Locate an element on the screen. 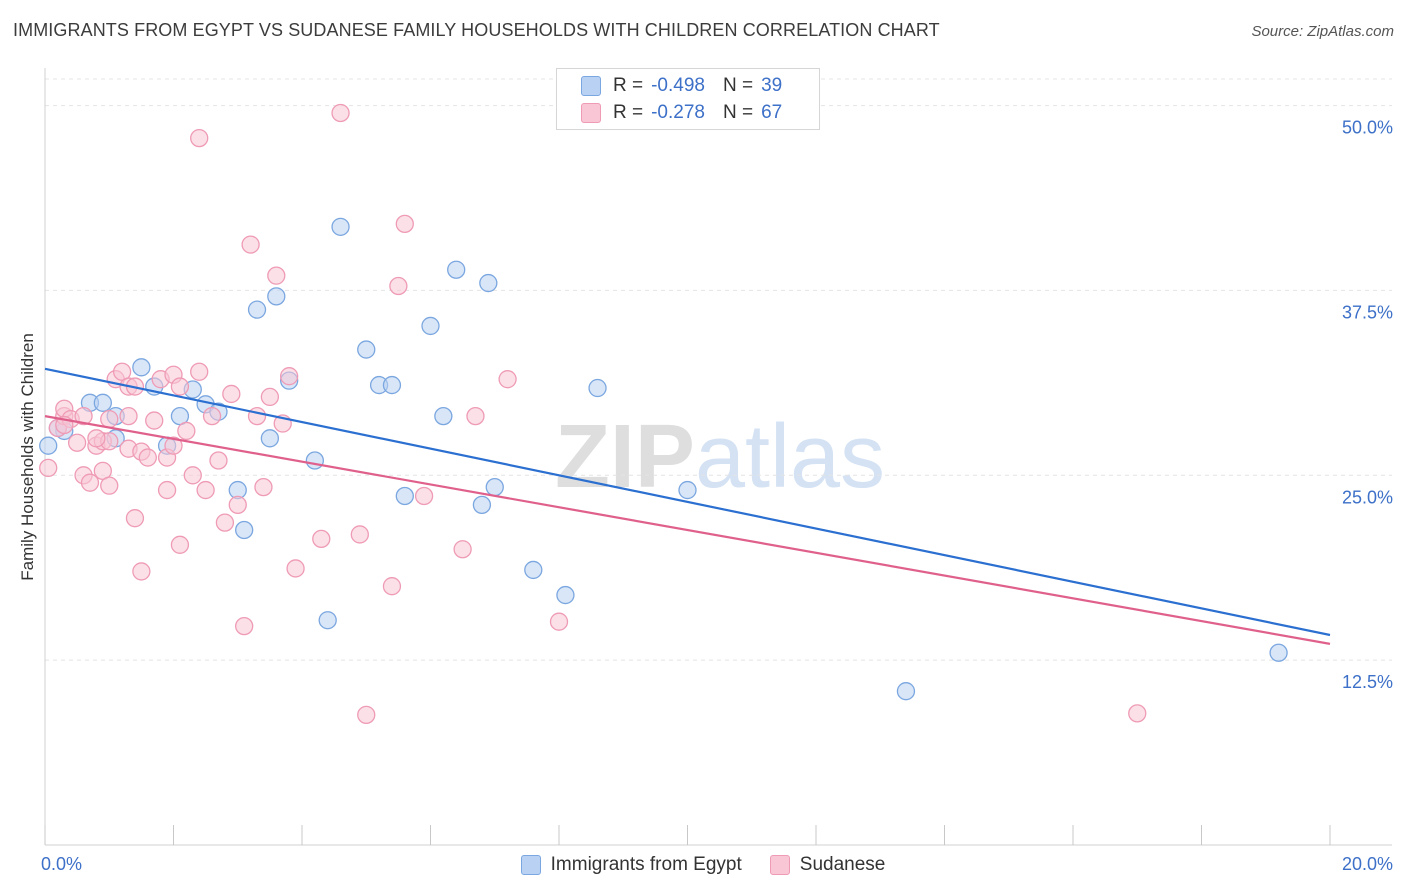 The width and height of the screenshot is (1406, 892). legend-label-egypt: Immigrants from Egypt is located at coordinates (646, 864).